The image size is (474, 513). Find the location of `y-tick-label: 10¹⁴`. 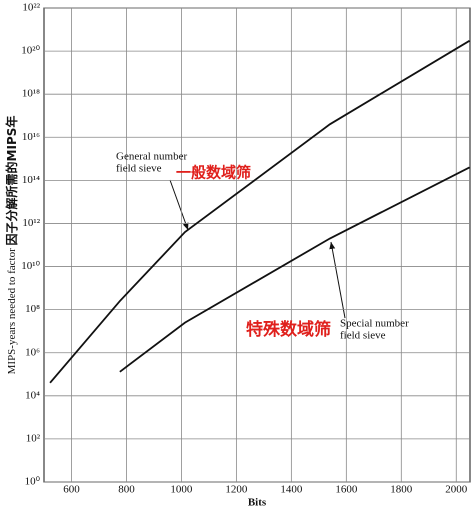

y-tick-label: 10¹⁴ is located at coordinates (31, 180).